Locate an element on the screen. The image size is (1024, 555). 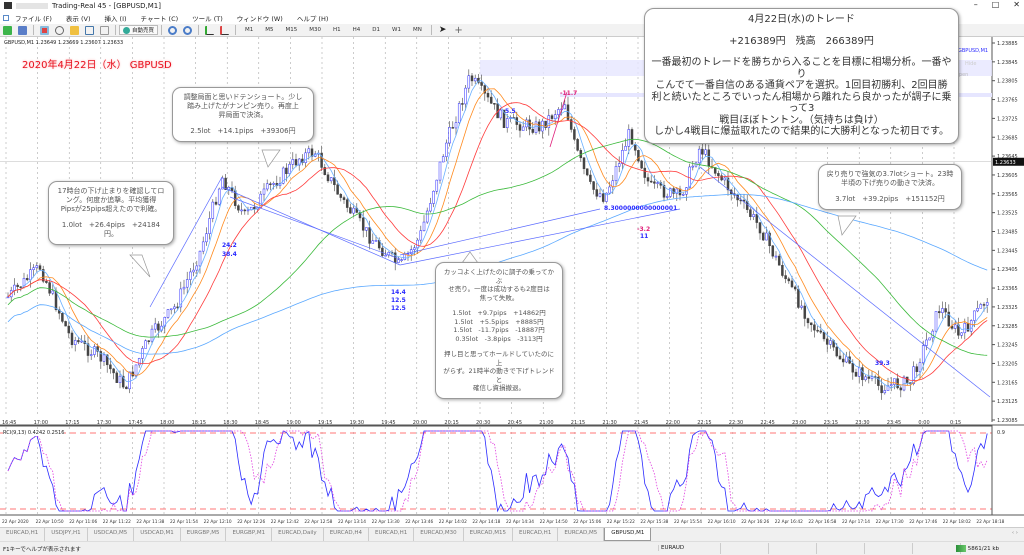
timeframe-h1: H1 is located at coordinates (337, 30).